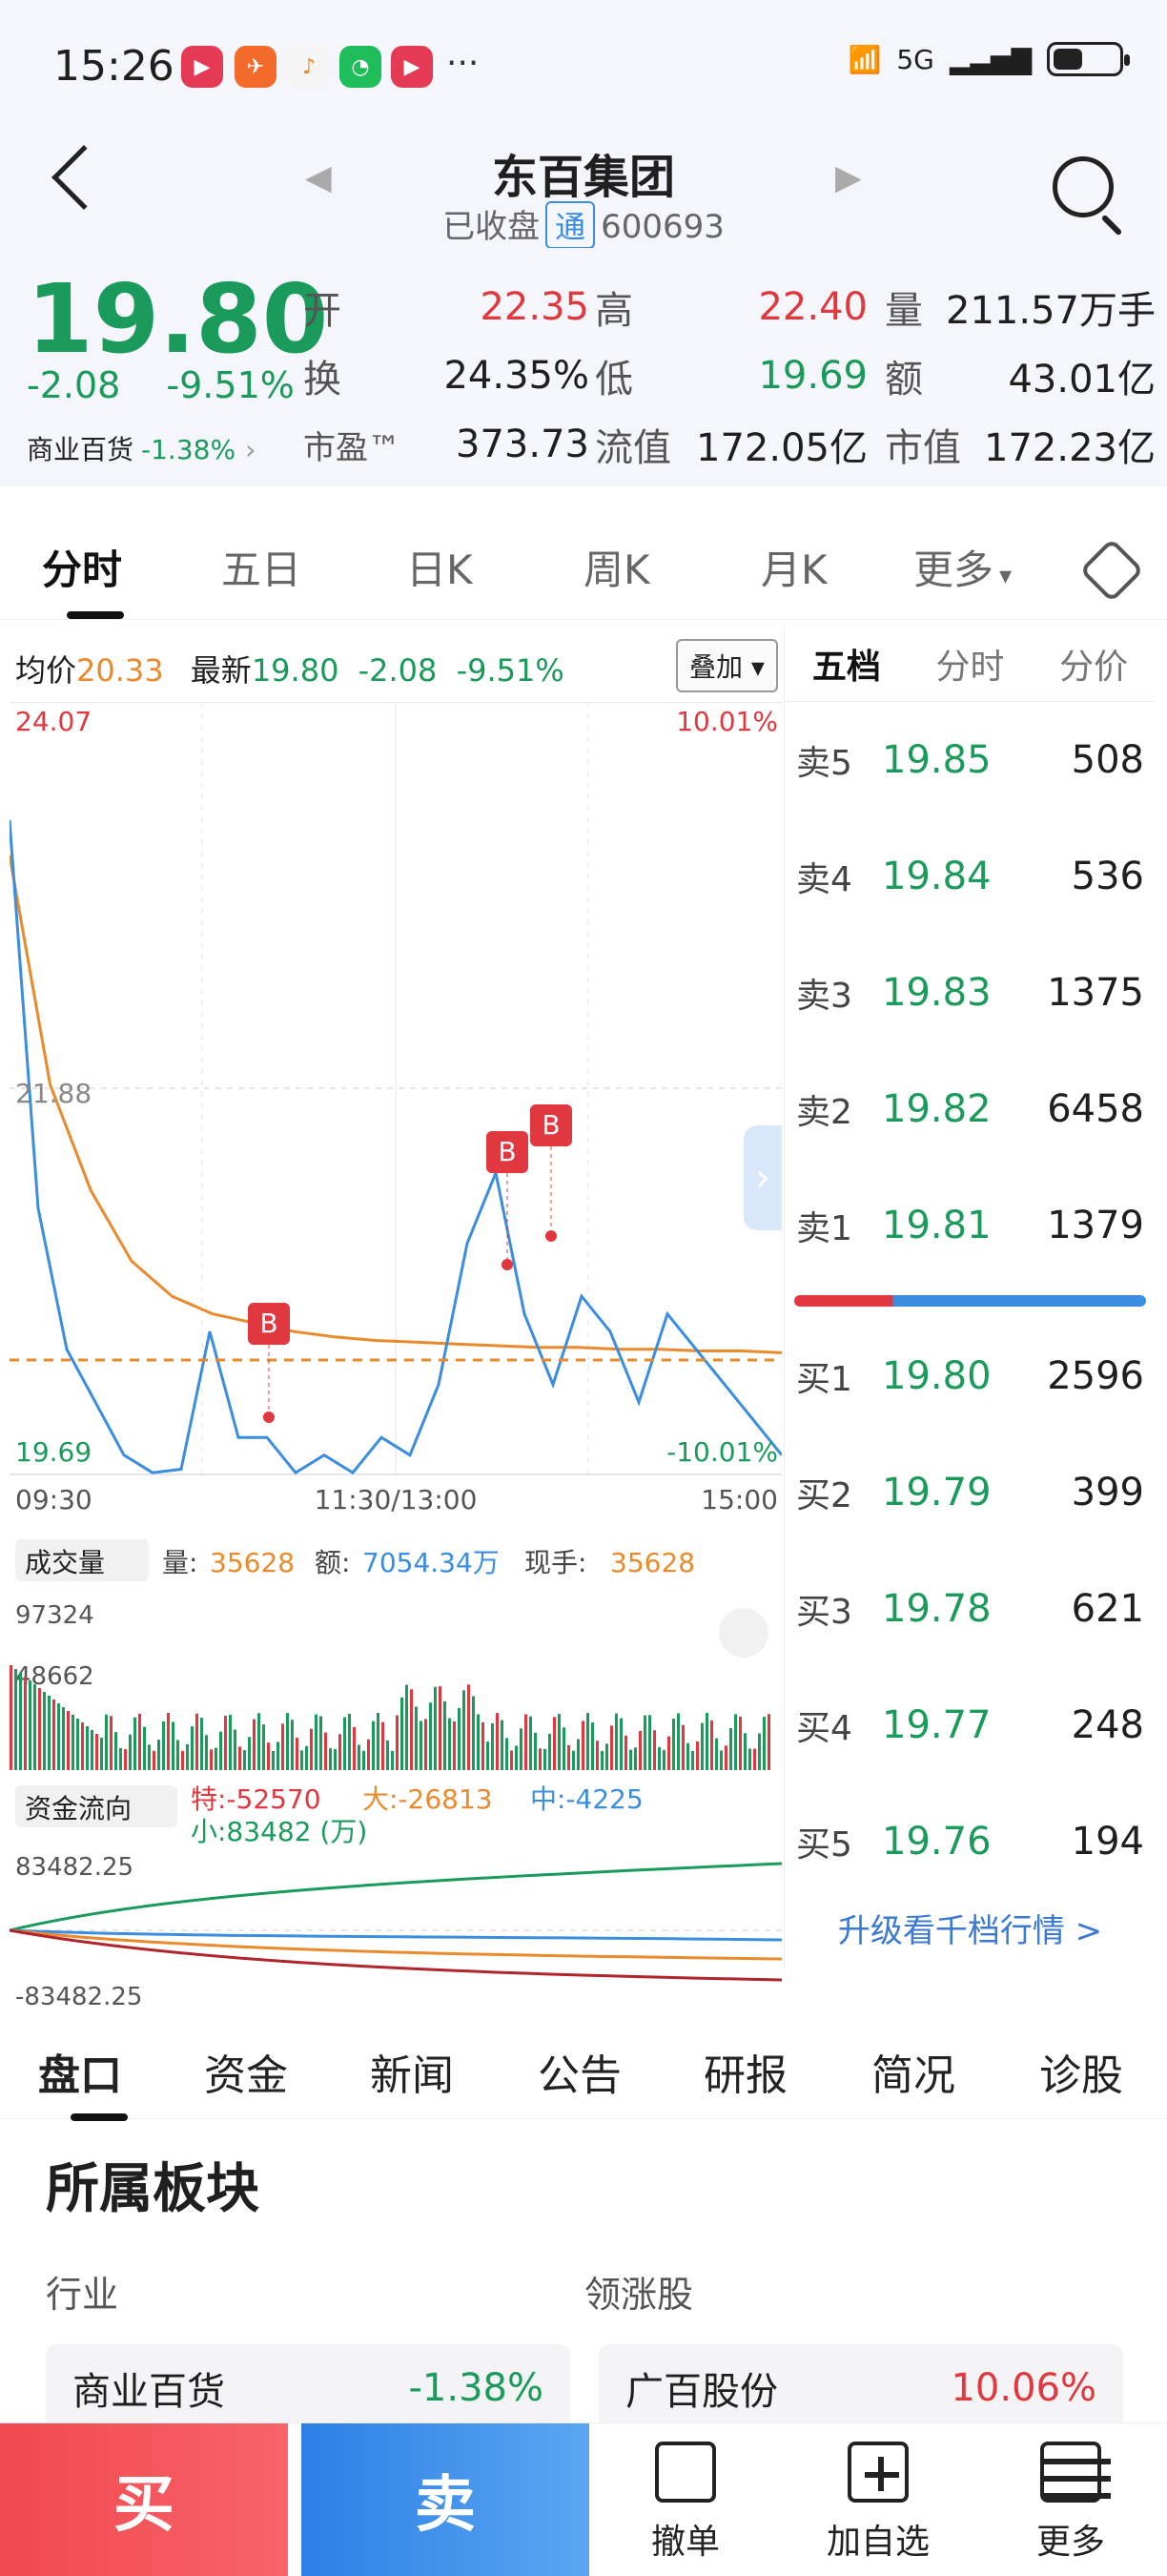  I want to click on buy-marker-1: B, so click(269, 1363).